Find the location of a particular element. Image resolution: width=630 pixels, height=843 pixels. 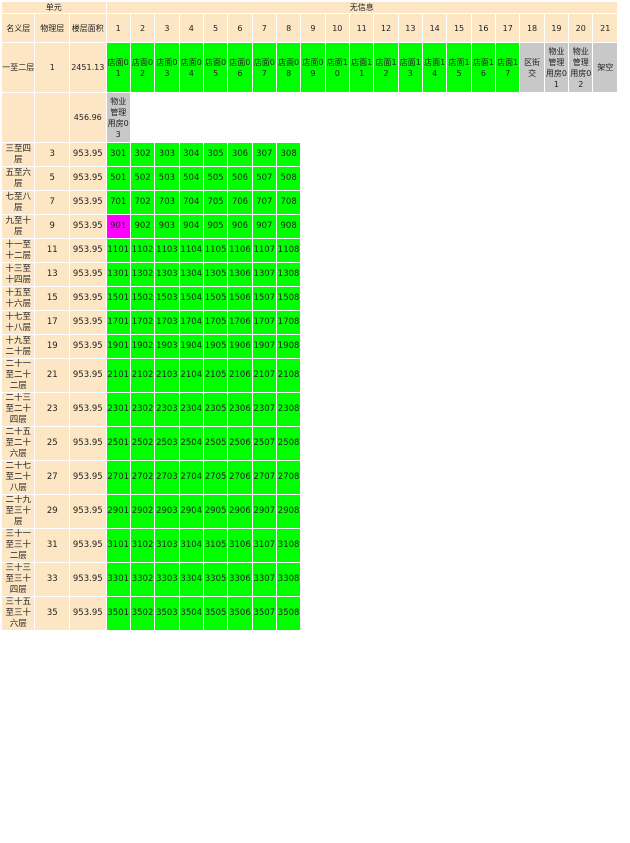

unit-cell: 物业管理用房03 is located at coordinates (118, 117).